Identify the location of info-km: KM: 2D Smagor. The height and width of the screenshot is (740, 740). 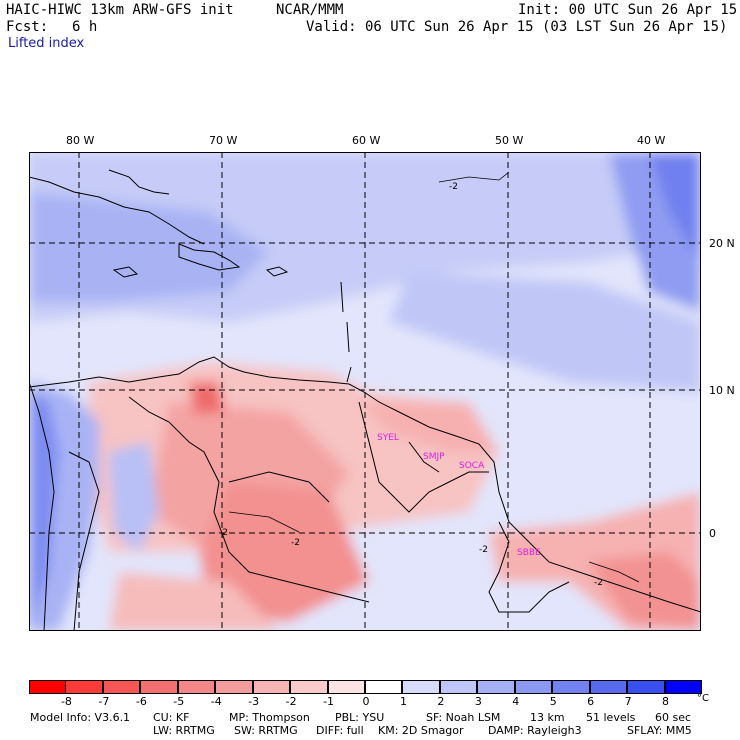
(421, 730).